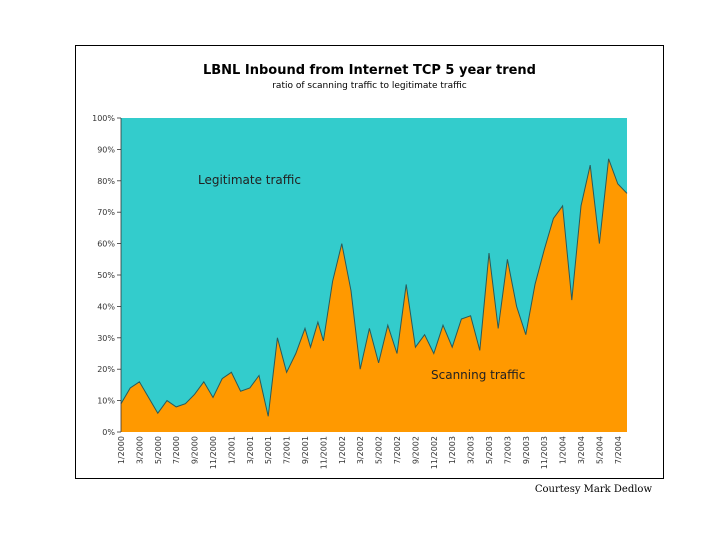  I want to click on y-tick-label: 80%, so click(106, 181).